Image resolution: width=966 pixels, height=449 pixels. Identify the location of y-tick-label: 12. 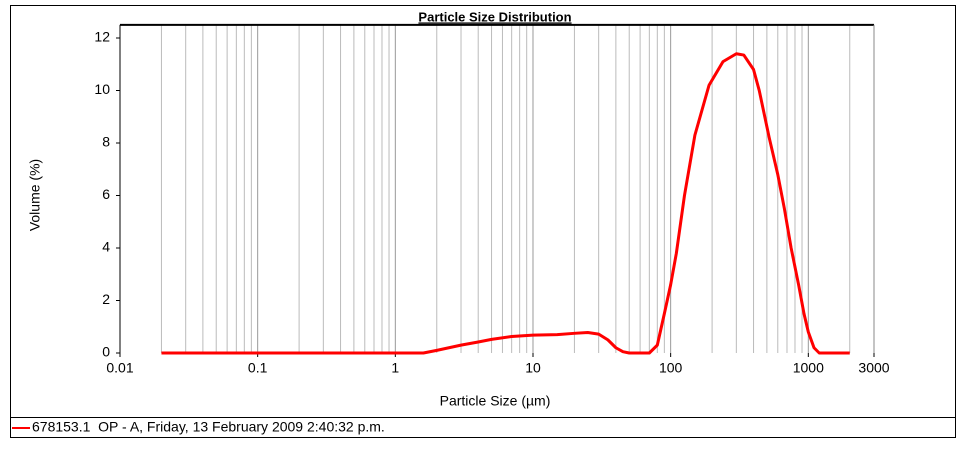
(102, 37).